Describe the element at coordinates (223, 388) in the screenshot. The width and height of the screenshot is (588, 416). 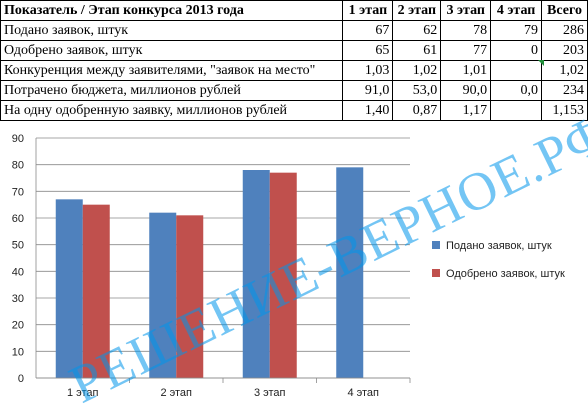
I see `x-axis: 1 этап 2 этап 3 этап 4 этап` at that location.